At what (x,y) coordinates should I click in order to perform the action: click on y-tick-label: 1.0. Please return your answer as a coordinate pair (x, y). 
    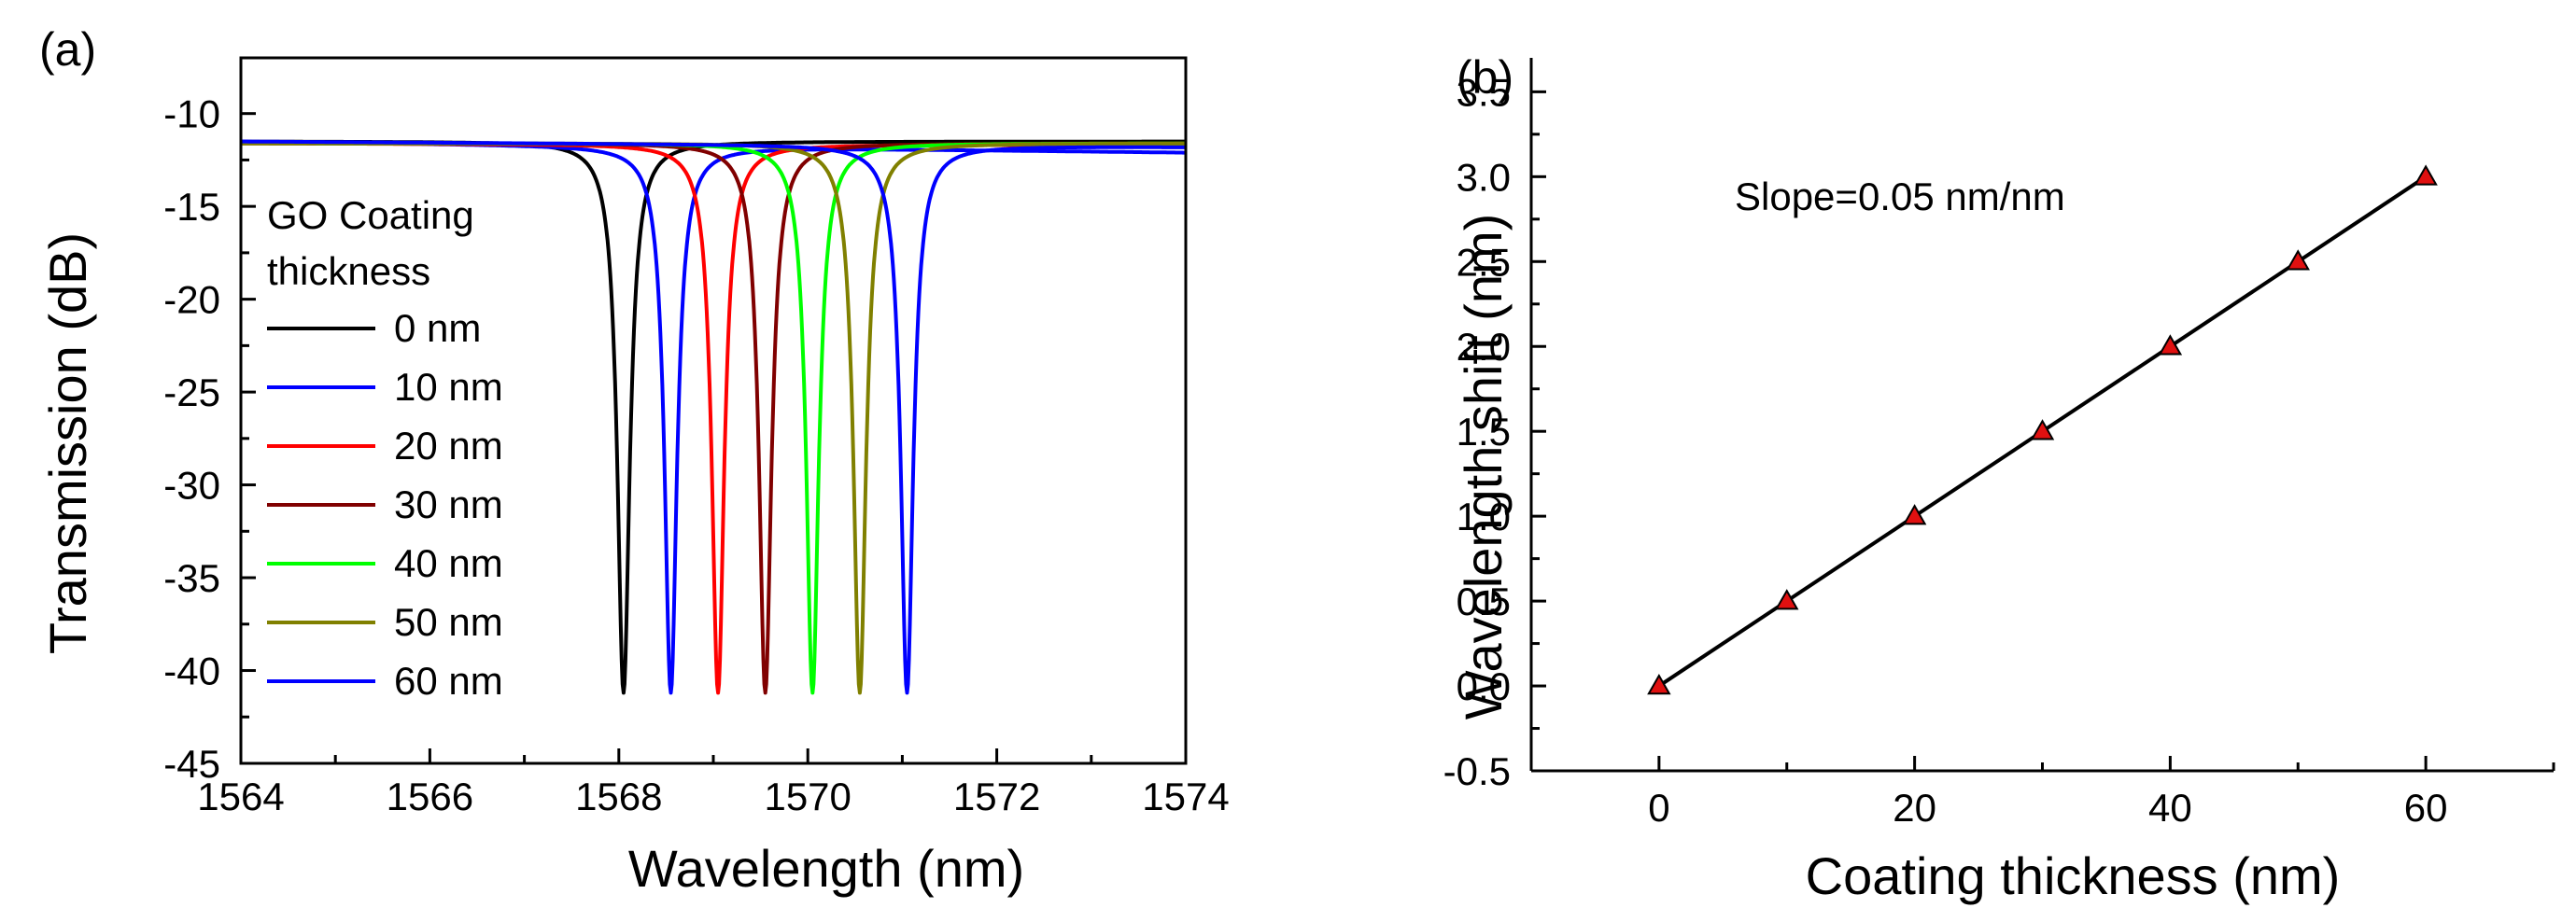
    Looking at the image, I should click on (1484, 516).